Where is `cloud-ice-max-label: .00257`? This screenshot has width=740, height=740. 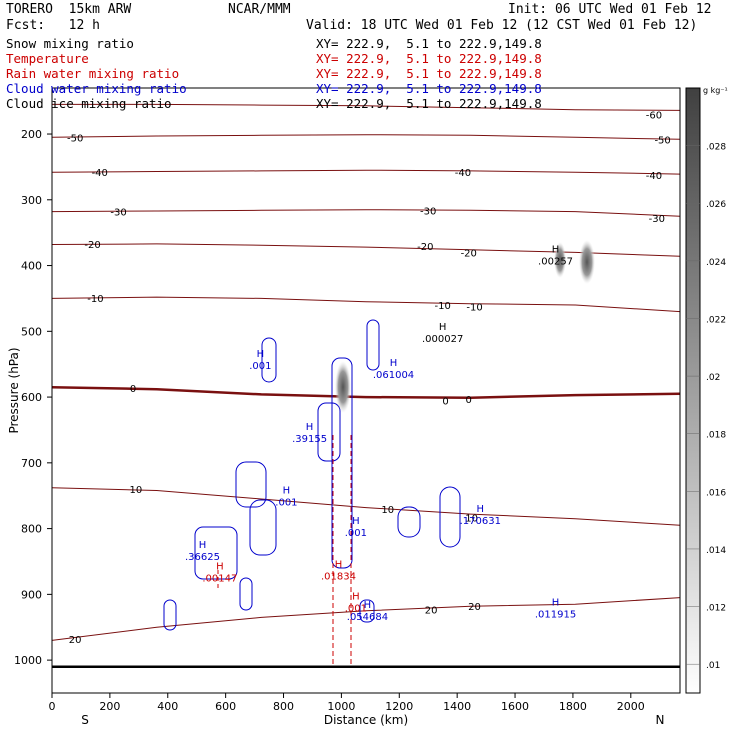
cloud-ice-max-label: .00257 is located at coordinates (555, 261).